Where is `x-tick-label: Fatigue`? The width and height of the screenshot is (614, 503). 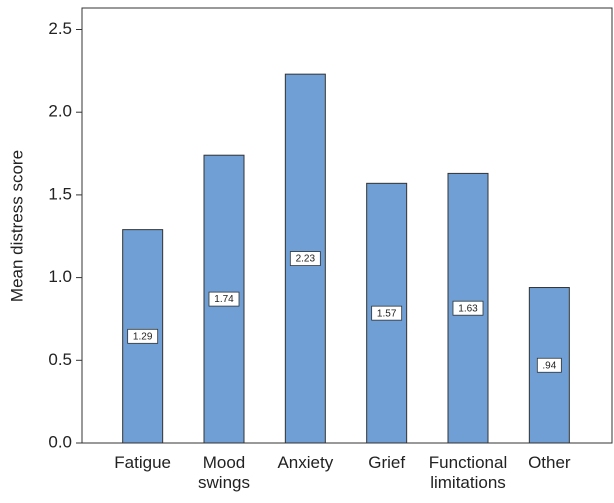
x-tick-label: Fatigue is located at coordinates (142, 462).